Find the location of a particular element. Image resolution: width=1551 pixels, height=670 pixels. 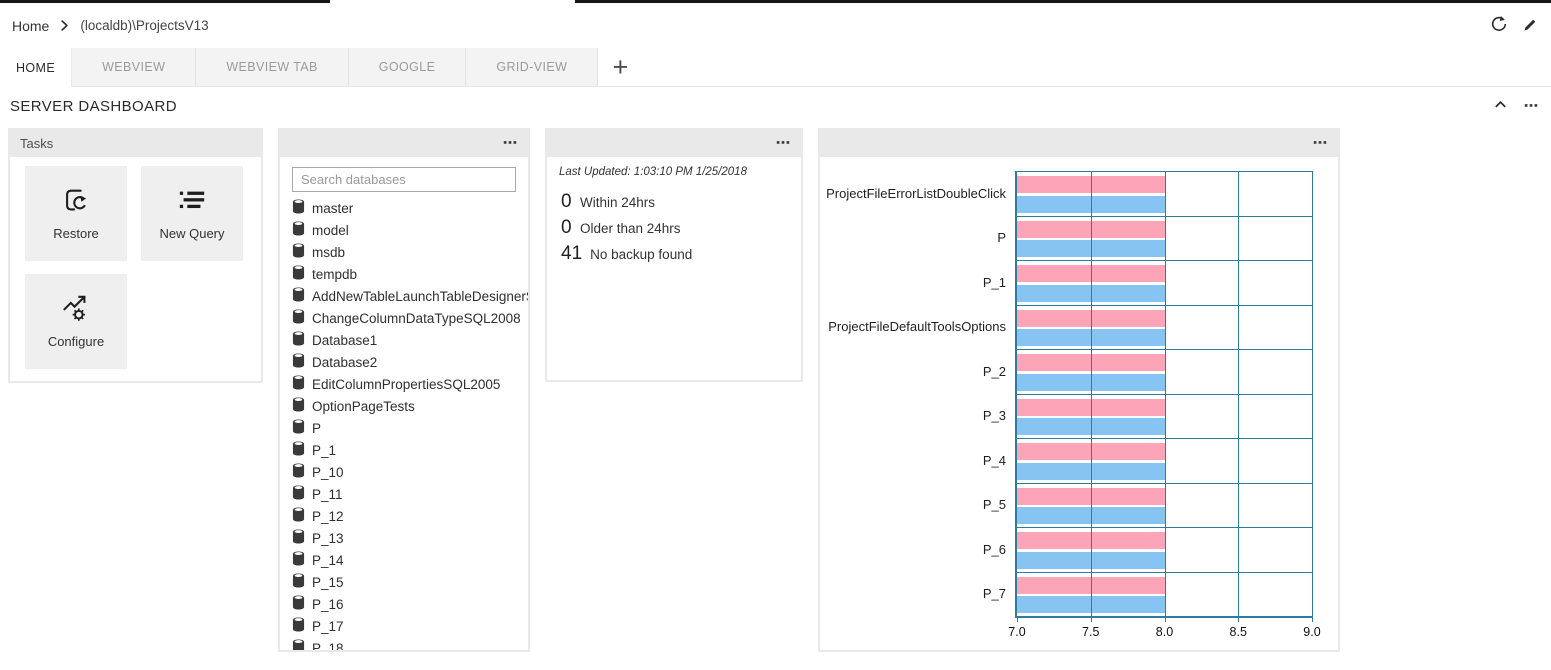

tab-bar: HOME WEBVIEW WEBVIEW TAB GOOGLE GRID-VIEW + is located at coordinates (775, 67).